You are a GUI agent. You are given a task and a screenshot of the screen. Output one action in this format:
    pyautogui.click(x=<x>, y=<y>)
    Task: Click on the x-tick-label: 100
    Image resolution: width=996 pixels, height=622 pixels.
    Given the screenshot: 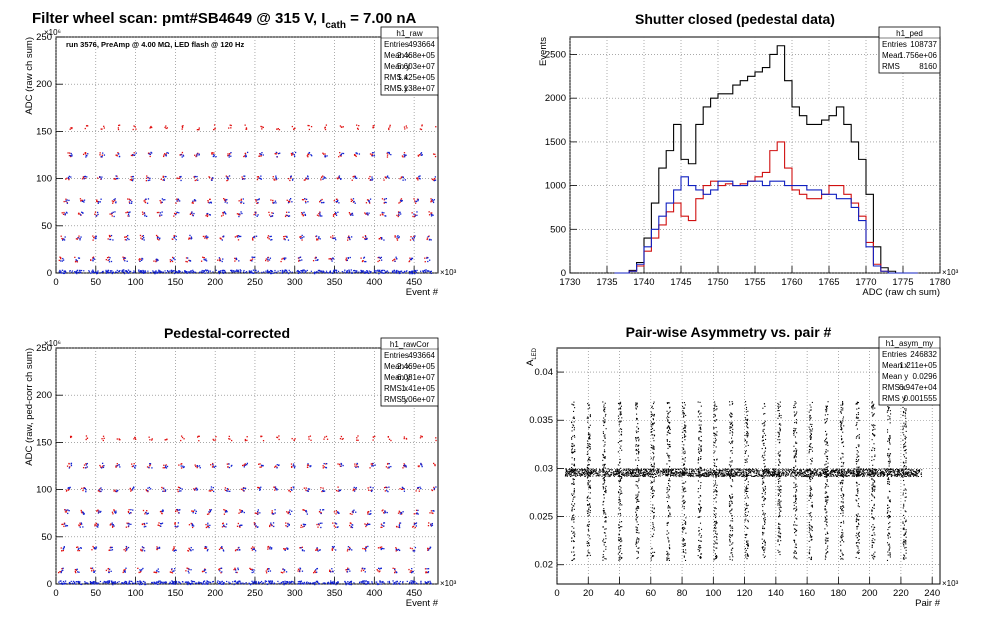 What is the action you would take?
    pyautogui.click(x=136, y=593)
    